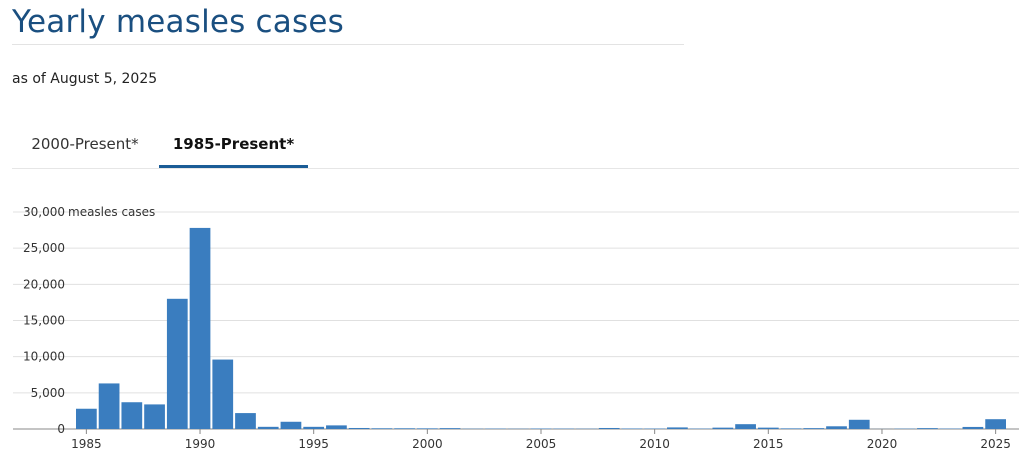 The image size is (1024, 468). I want to click on bar-2014, so click(745, 426).